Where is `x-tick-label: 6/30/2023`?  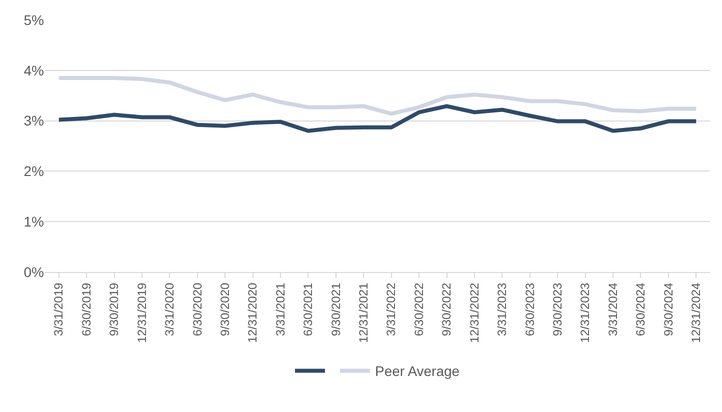 x-tick-label: 6/30/2023 is located at coordinates (529, 309).